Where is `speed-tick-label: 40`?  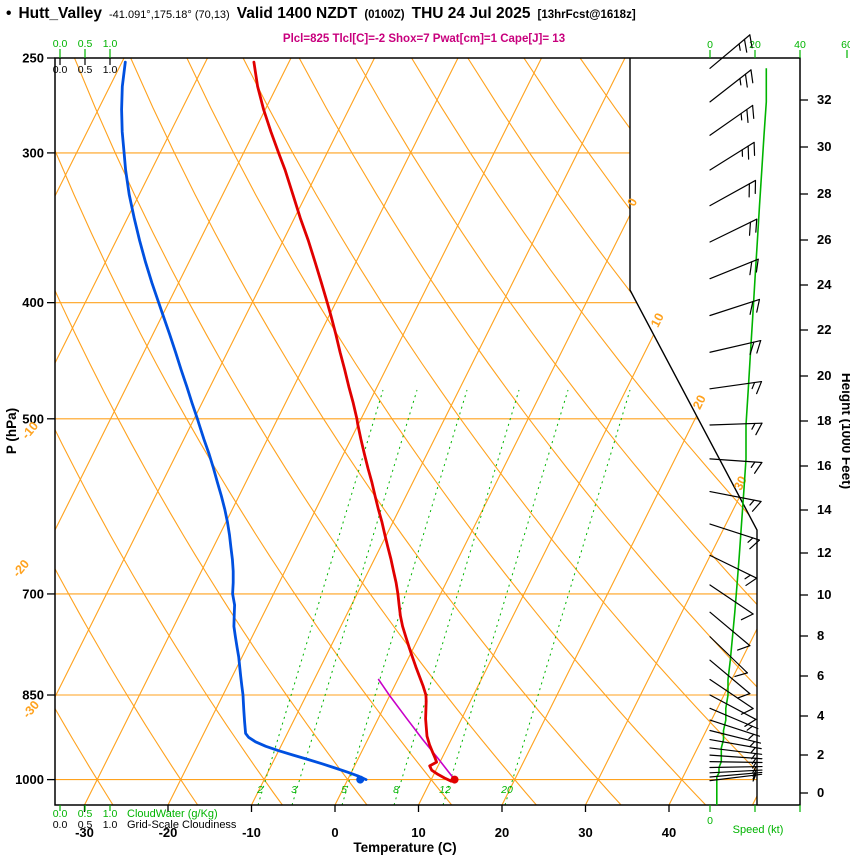 speed-tick-label: 40 is located at coordinates (800, 45).